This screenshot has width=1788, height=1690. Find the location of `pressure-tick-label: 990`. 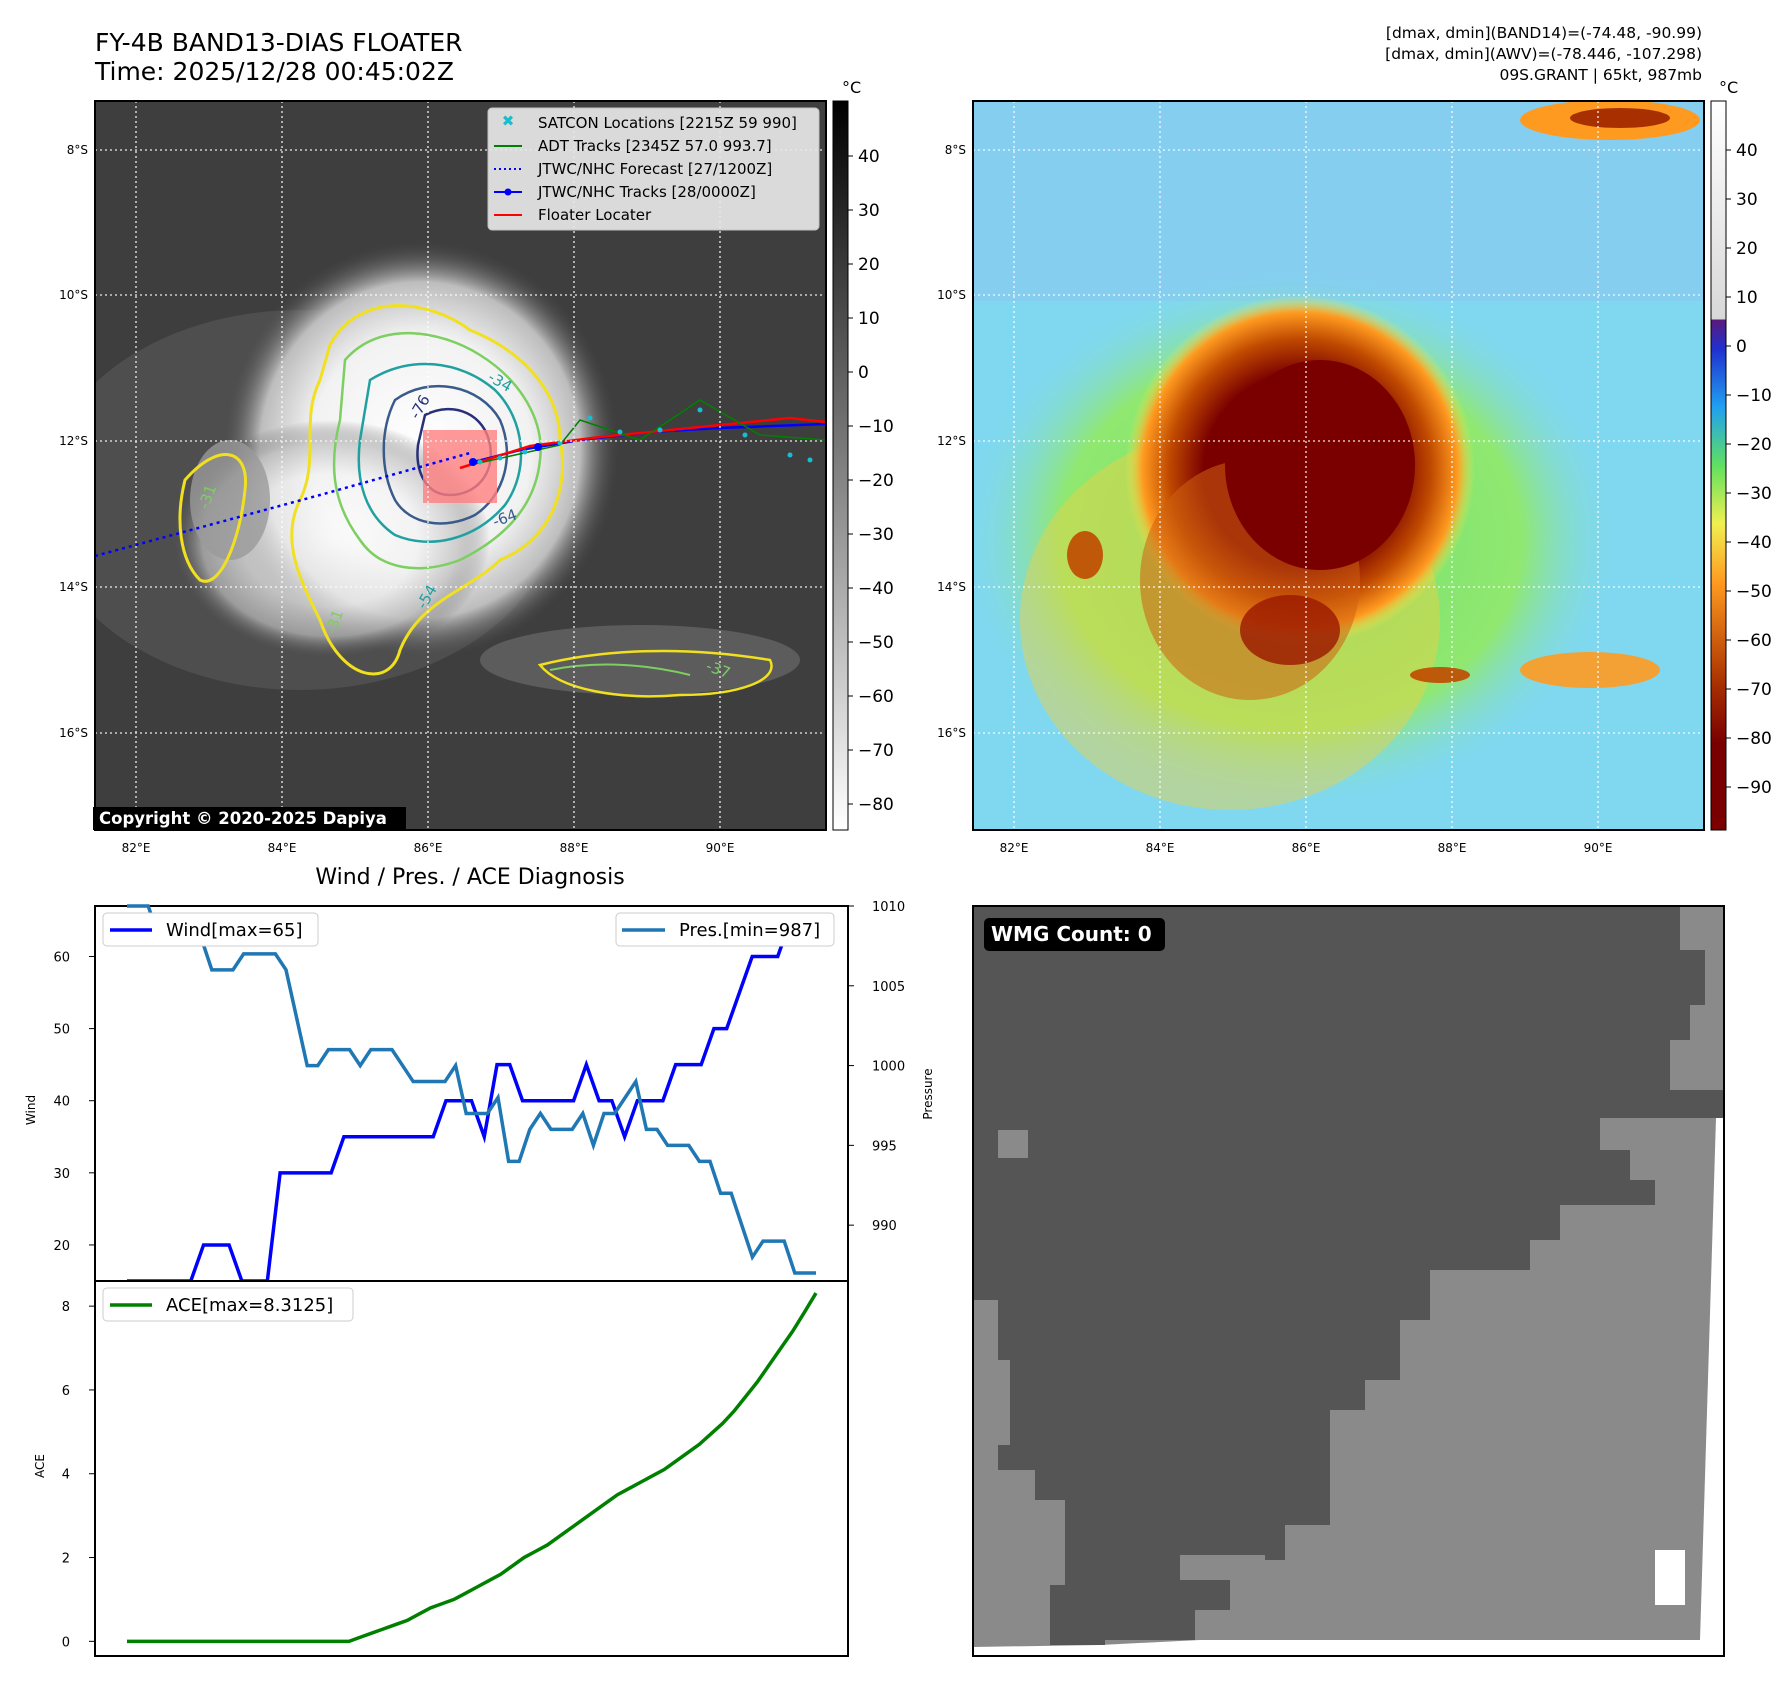

pressure-tick-label: 990 is located at coordinates (884, 1226).